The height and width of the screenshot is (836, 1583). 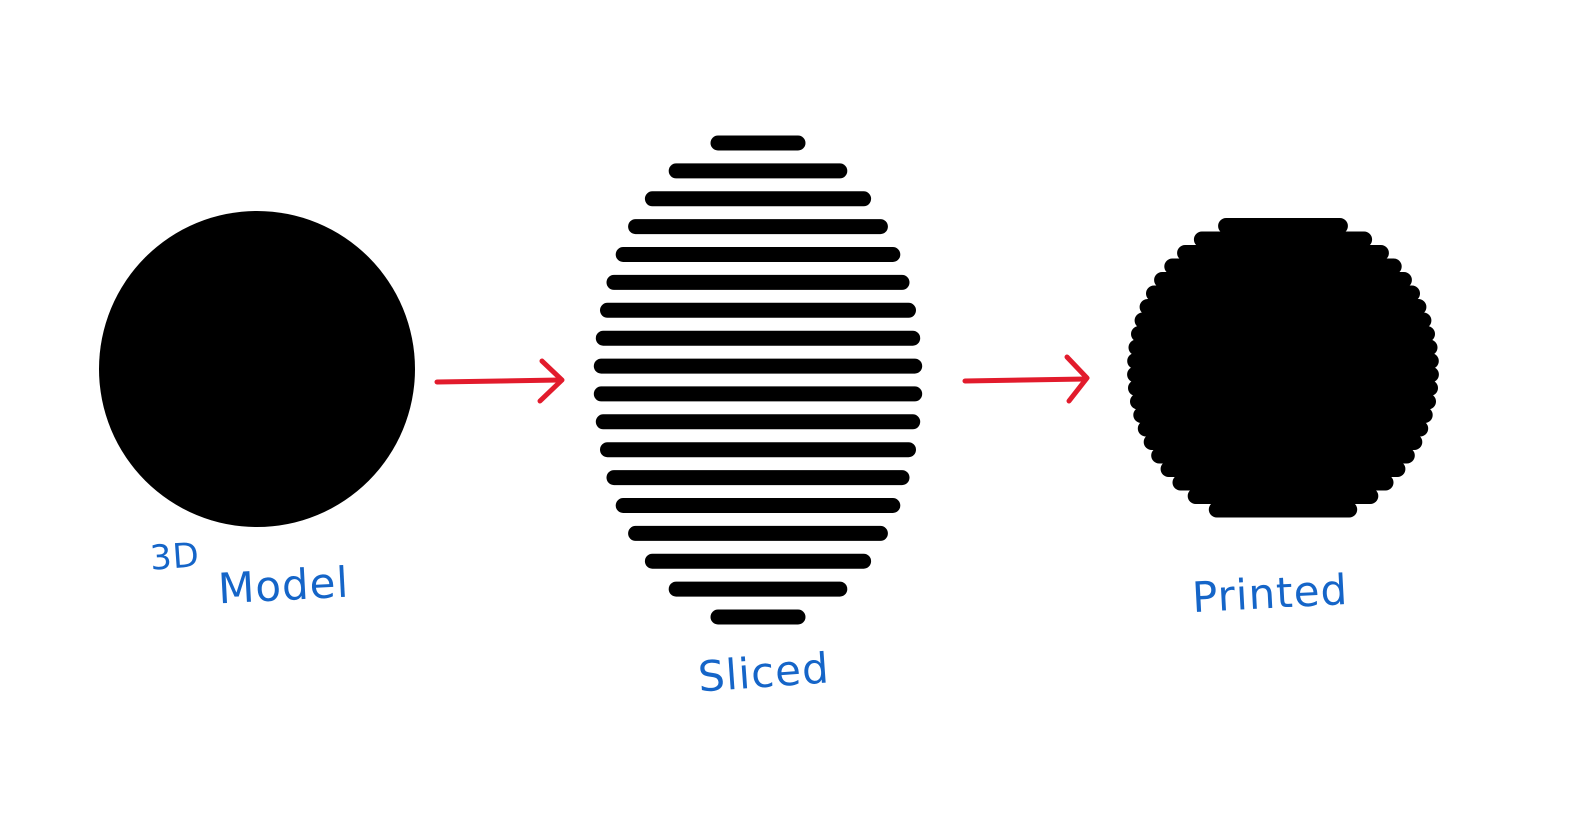 I want to click on printed-layers, so click(x=1283, y=368).